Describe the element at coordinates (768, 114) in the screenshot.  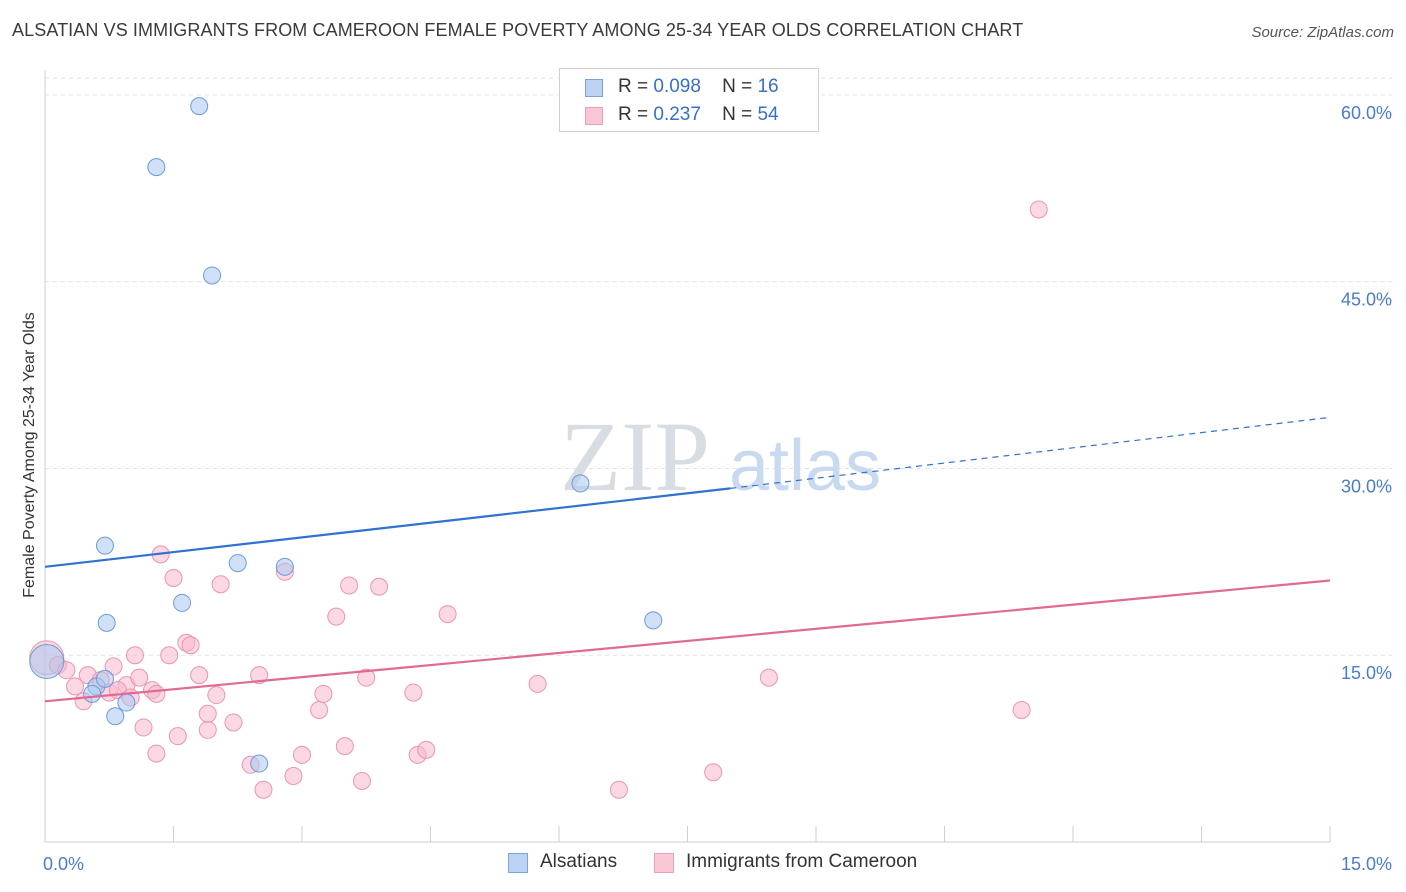
I see `n-value: 54` at that location.